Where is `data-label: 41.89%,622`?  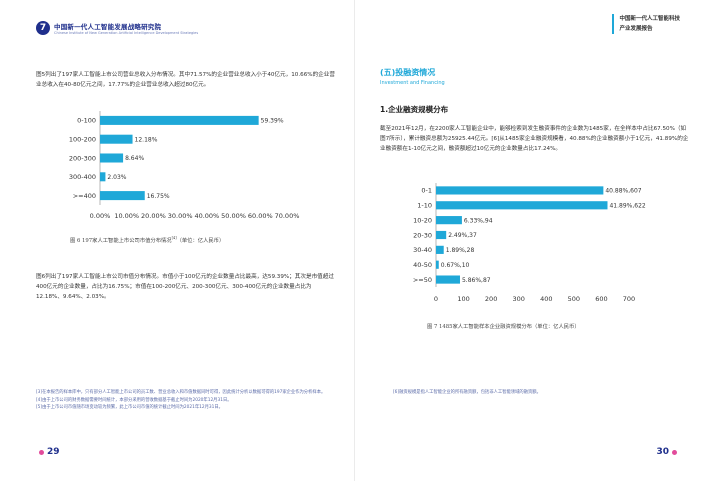 data-label: 41.89%,622 is located at coordinates (627, 205).